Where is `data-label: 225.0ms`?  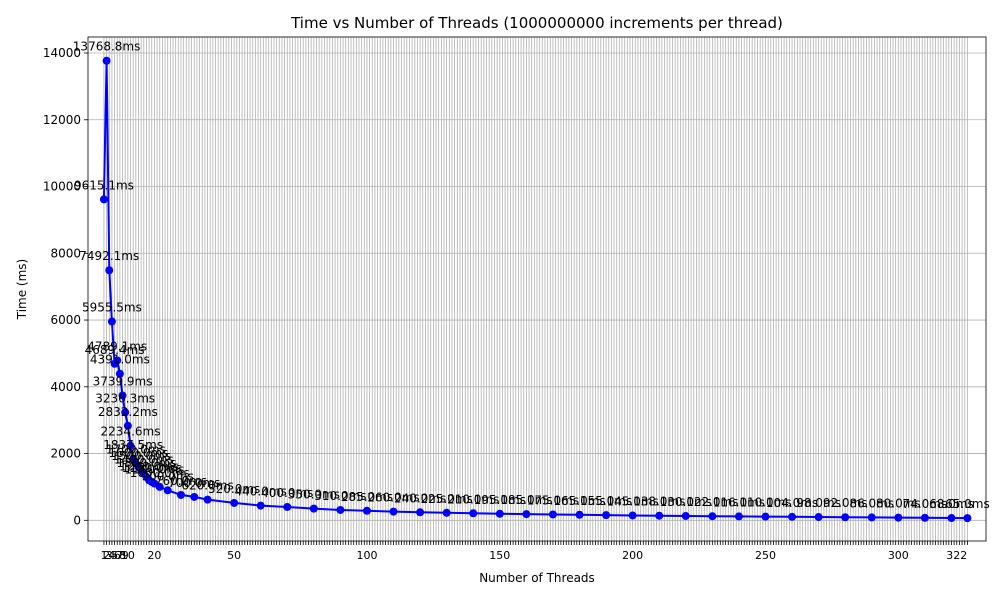
data-label: 225.0ms is located at coordinates (447, 499).